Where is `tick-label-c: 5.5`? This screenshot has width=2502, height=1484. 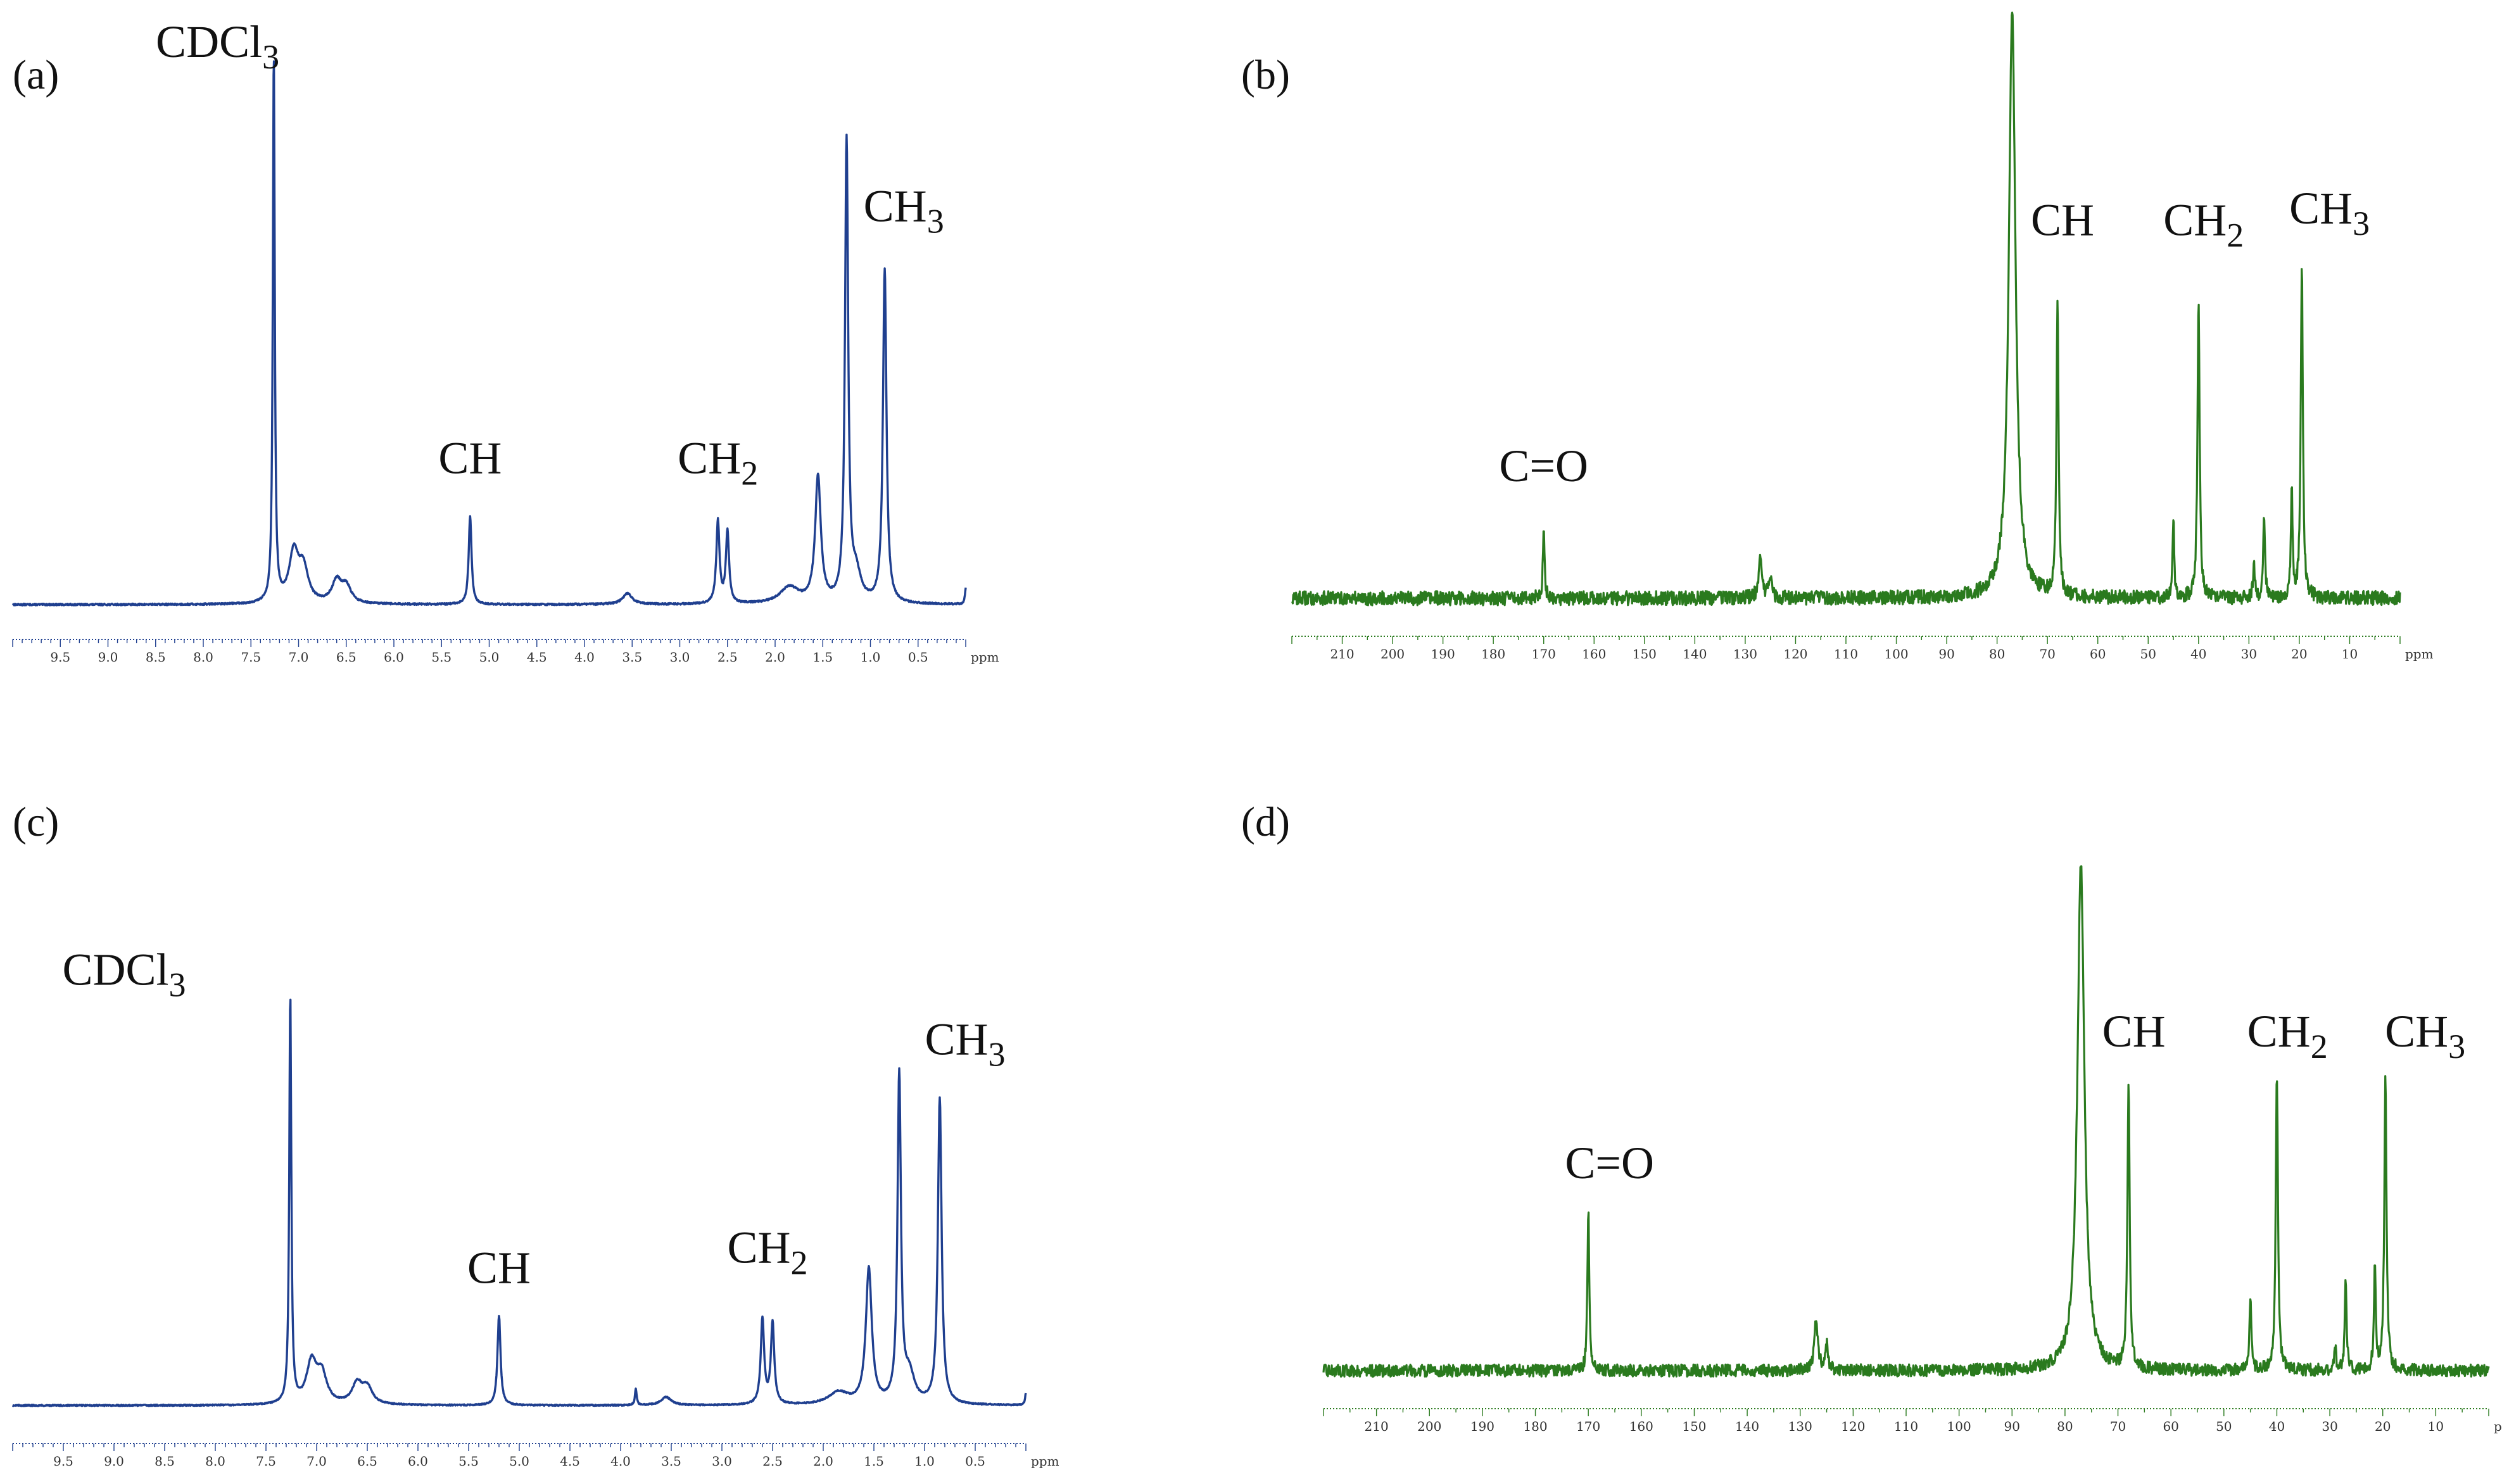
tick-label-c: 5.5 is located at coordinates (469, 1461).